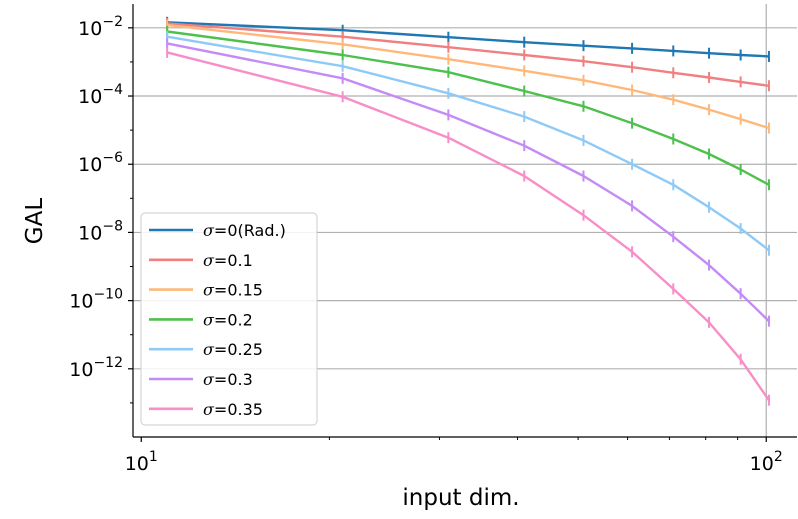 The image size is (798, 519). What do you see at coordinates (100, 95) in the screenshot?
I see `y-tick-label: 10⁻⁴` at bounding box center [100, 95].